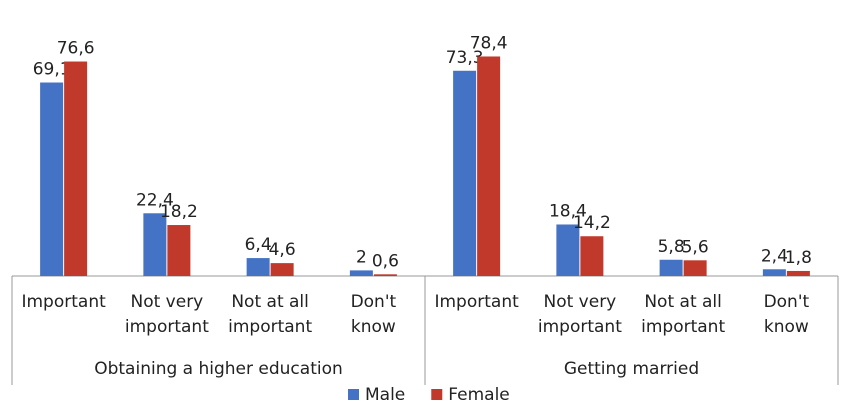 The image size is (844, 409). Describe the element at coordinates (798, 258) in the screenshot. I see `data-label: 1,8` at that location.